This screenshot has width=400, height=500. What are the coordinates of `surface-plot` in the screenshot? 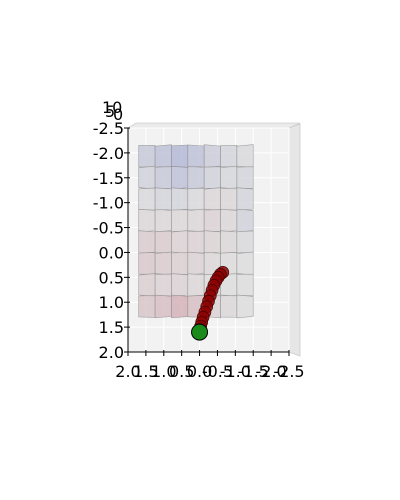 It's located at (196, 231).